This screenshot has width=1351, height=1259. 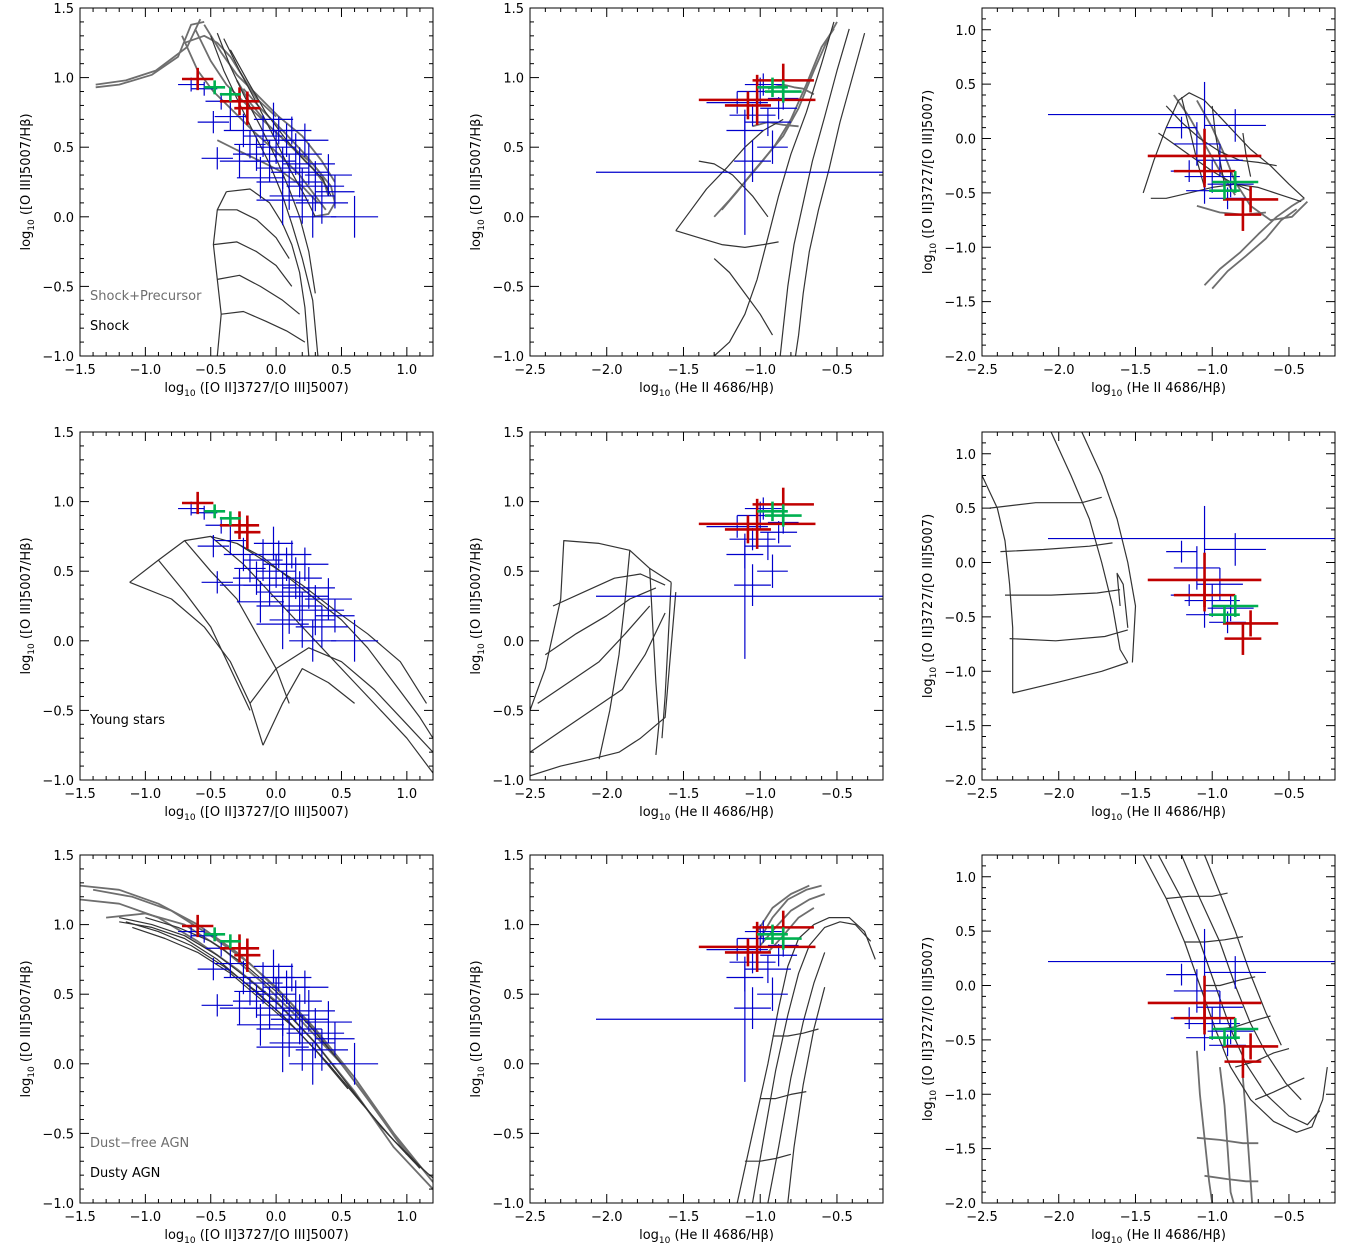 What do you see at coordinates (508, 1134) in the screenshot?
I see `y-tick-label: −0.5` at bounding box center [508, 1134].